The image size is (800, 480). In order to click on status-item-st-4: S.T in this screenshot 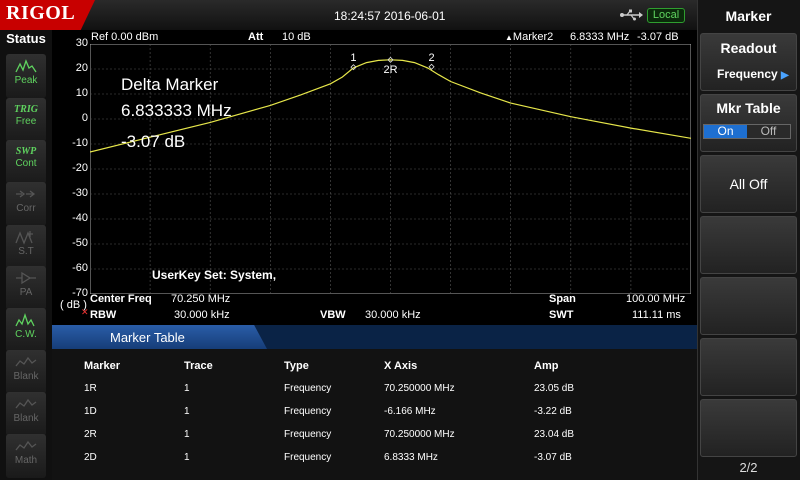, I will do `click(26, 247)`.